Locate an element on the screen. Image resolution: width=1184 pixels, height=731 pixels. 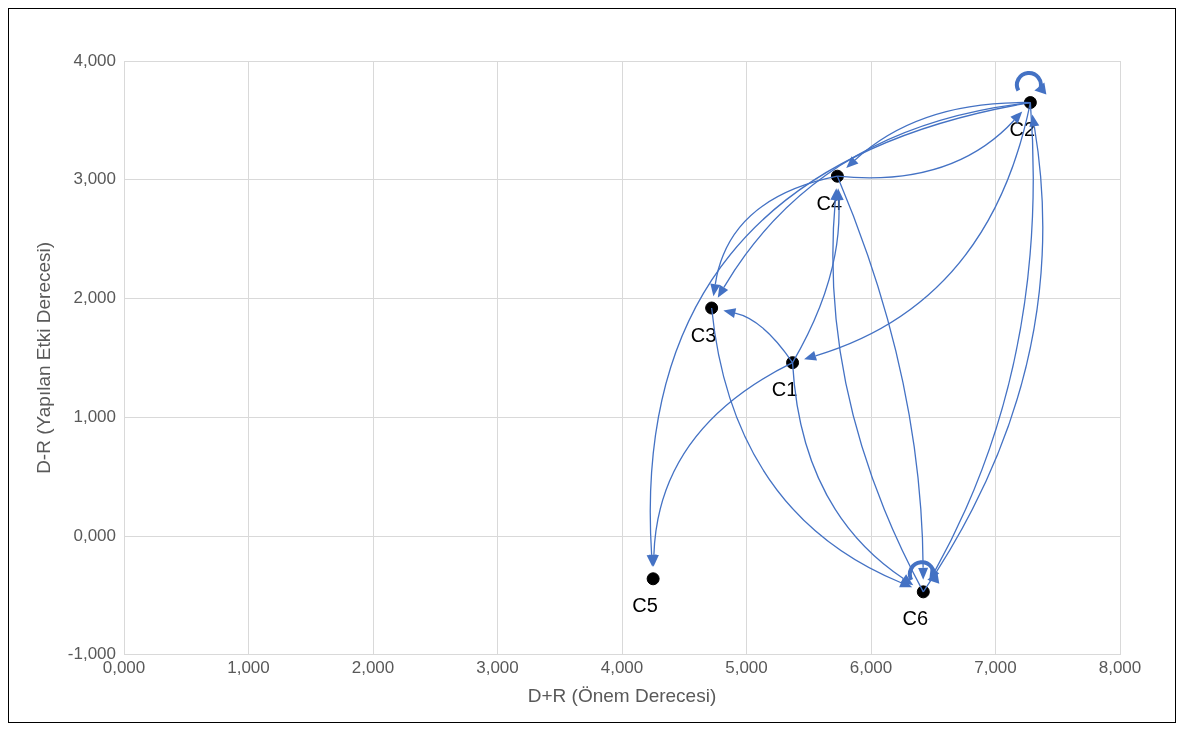
x-tick-label: 4,000 is located at coordinates (622, 667).